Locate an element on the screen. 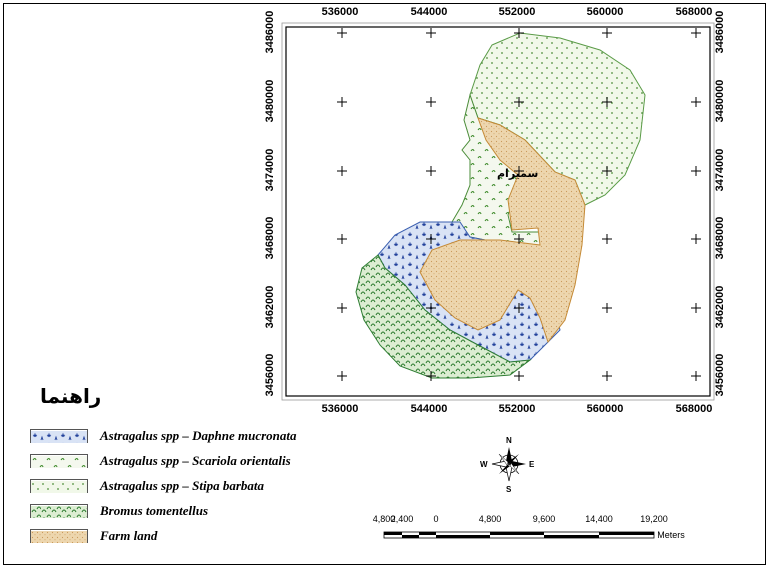  scale-bar-label: 9,600 is located at coordinates (544, 519).